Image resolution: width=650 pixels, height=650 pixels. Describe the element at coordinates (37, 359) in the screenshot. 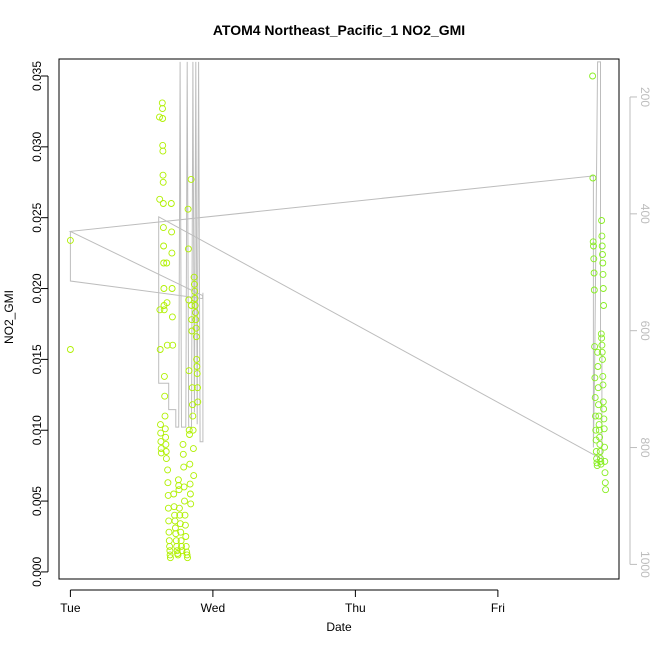

I see `y-tick-label: 0.015` at that location.